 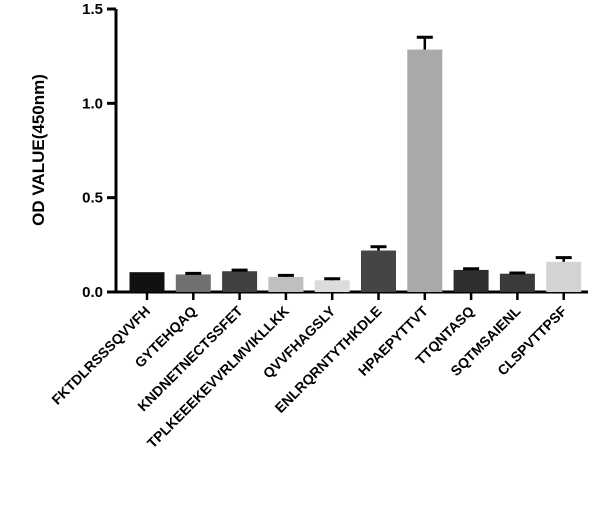 I want to click on y-tick-label: 0.0, so click(x=92, y=292).